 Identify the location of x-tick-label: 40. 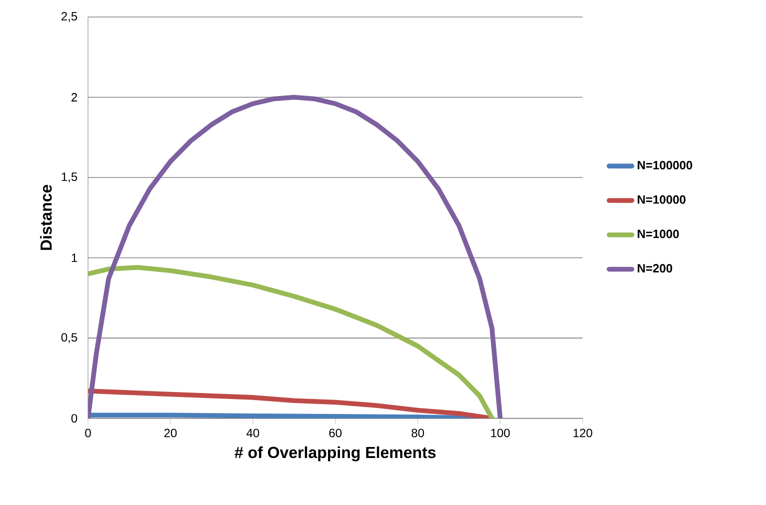
(253, 433).